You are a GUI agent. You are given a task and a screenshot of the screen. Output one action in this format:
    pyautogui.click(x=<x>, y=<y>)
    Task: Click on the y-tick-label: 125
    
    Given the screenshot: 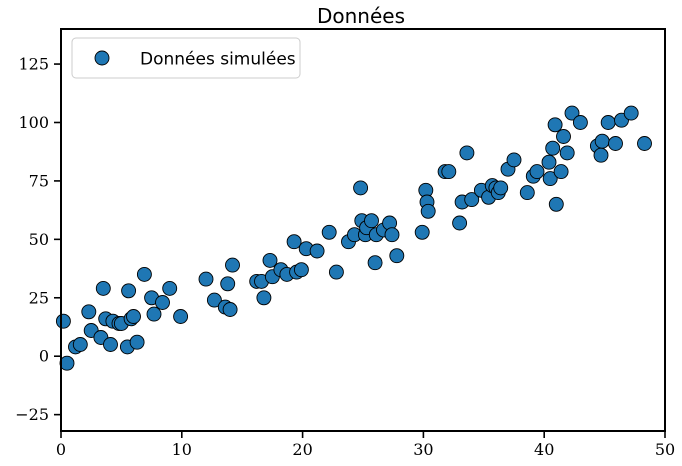 What is the action you would take?
    pyautogui.click(x=33, y=64)
    